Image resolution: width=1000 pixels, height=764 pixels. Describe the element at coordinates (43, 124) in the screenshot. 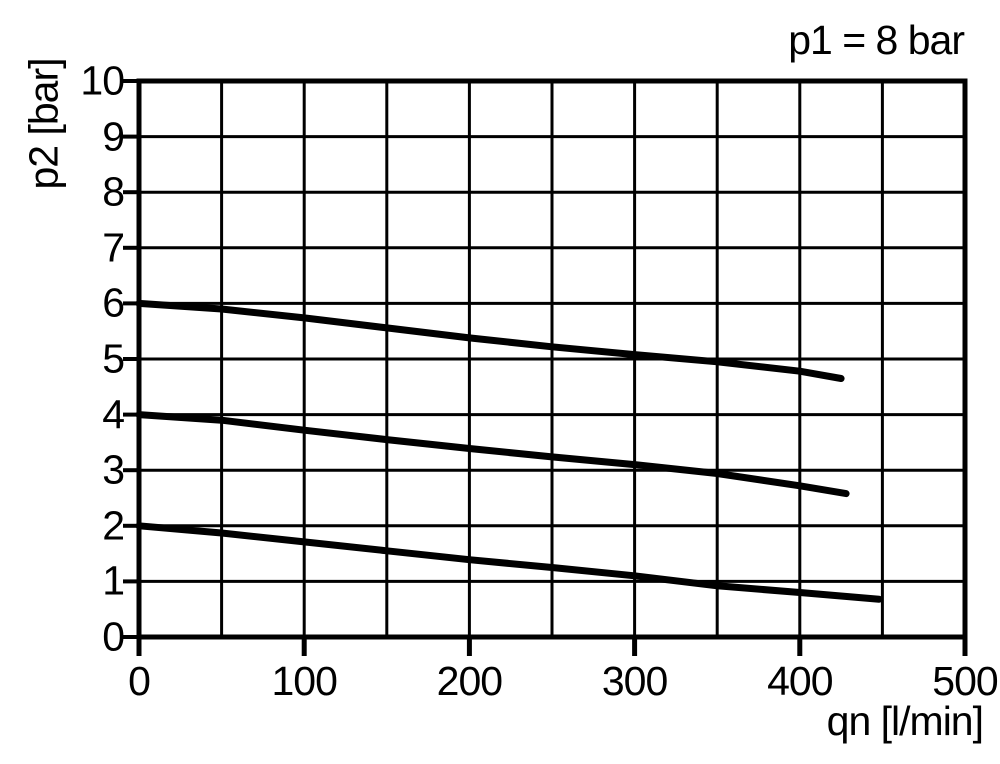

I see `y-axis-label: p2 [bar]` at that location.